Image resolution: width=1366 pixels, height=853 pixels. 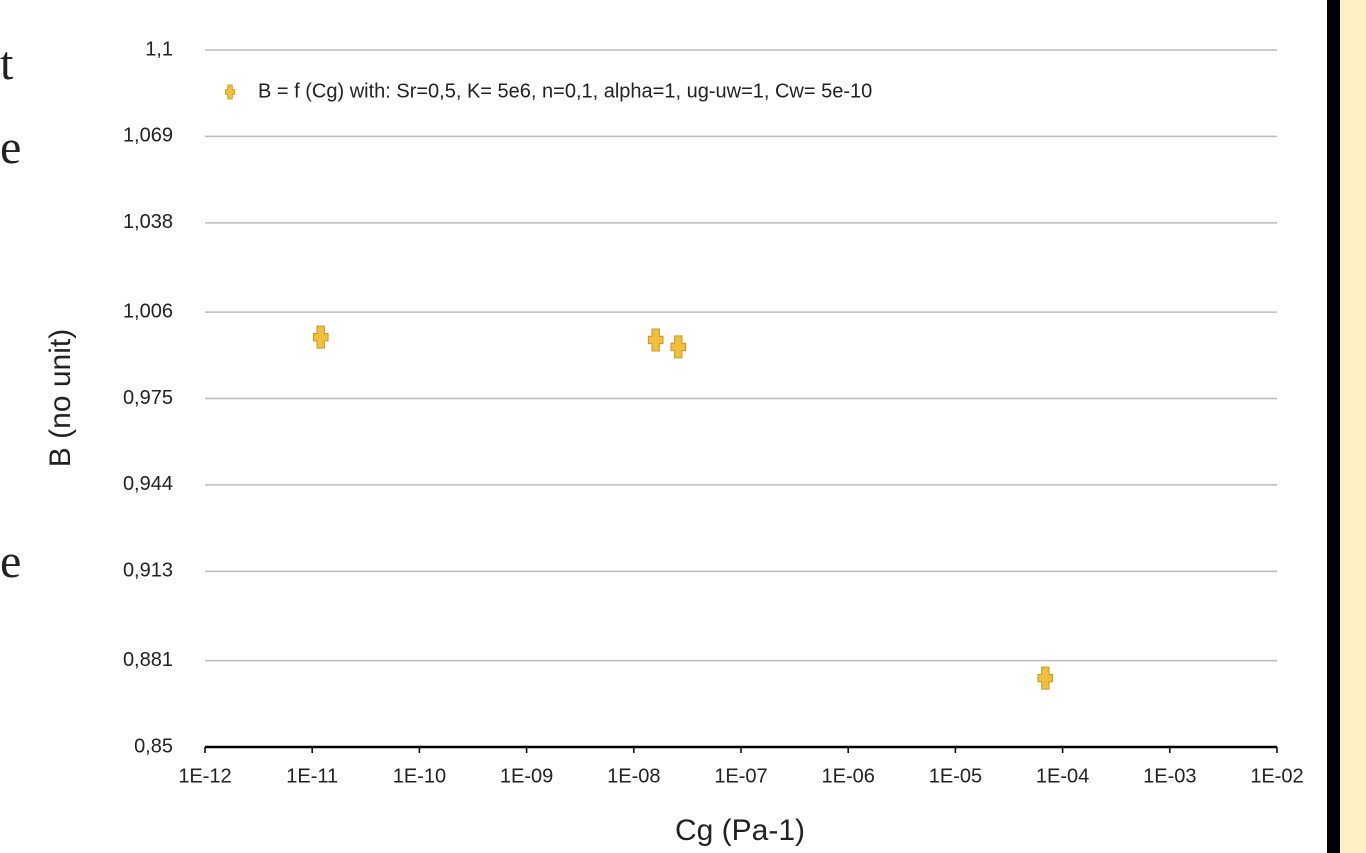 What do you see at coordinates (526, 776) in the screenshot?
I see `x-tick-label: 1E-09` at bounding box center [526, 776].